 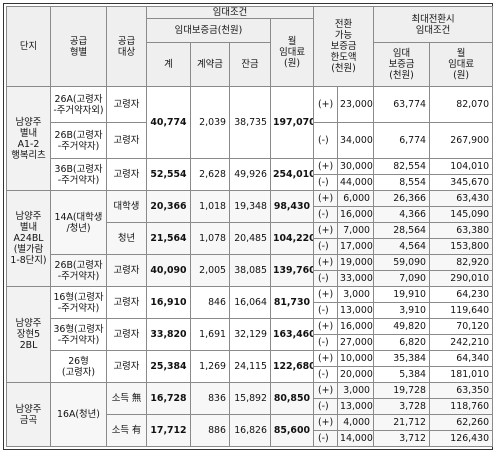 What do you see at coordinates (168, 270) in the screenshot?
I see `total-cell: 40,090` at bounding box center [168, 270].